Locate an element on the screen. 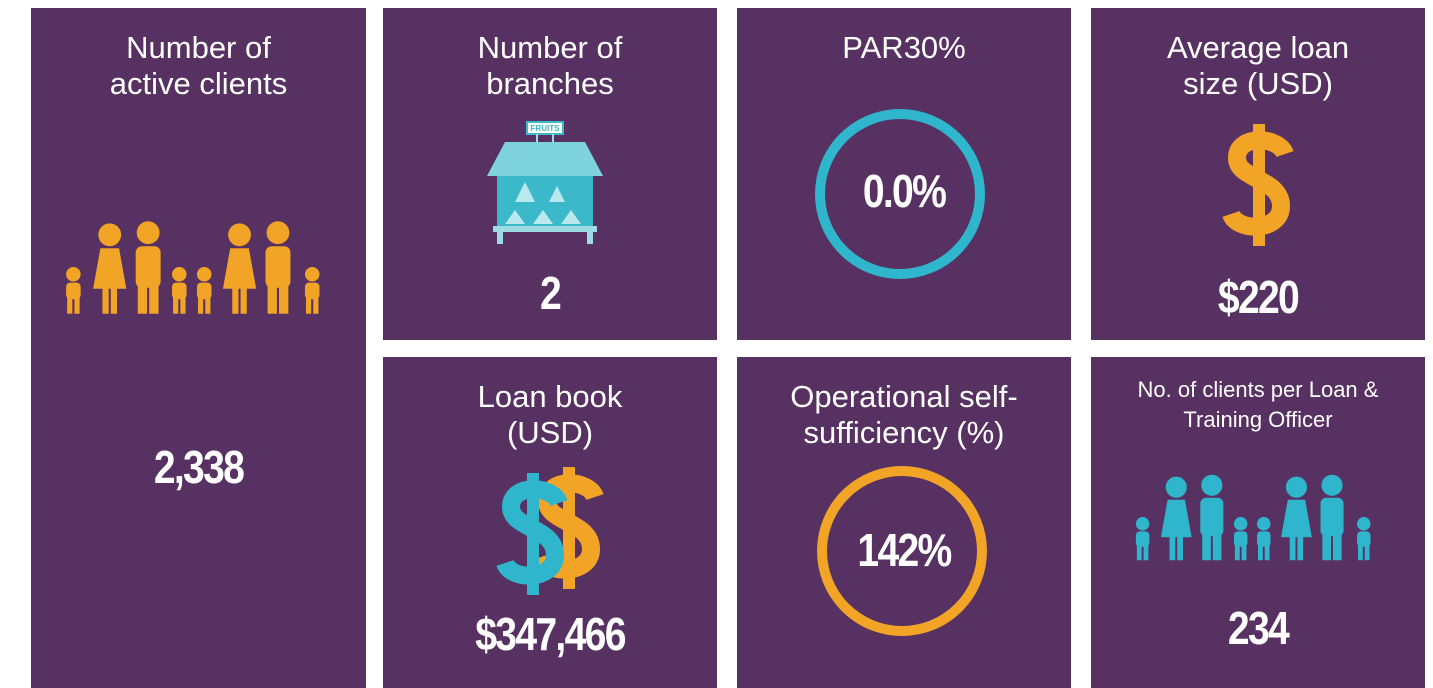 Image resolution: width=1433 pixels, height=688 pixels. stall-icon: FRUITS is located at coordinates (545, 182).